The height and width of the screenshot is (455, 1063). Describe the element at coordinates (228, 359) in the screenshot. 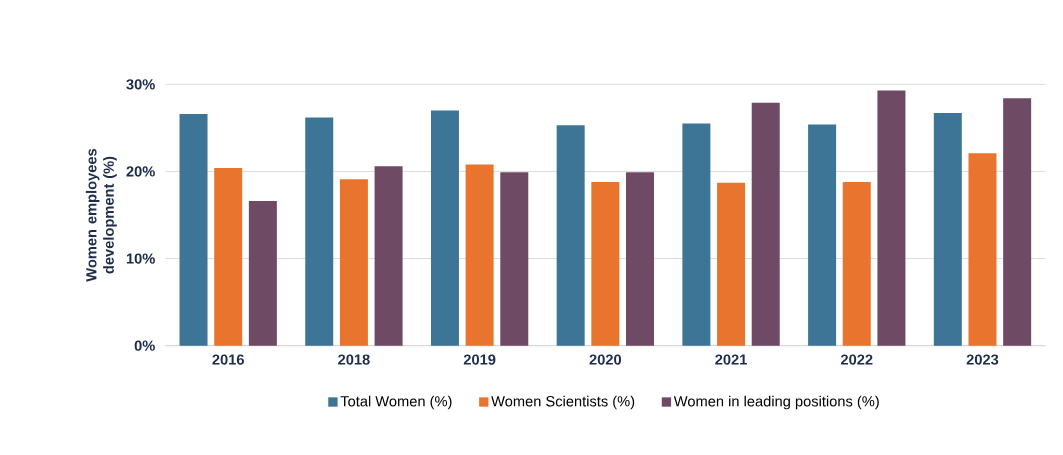

I see `x-tick-label: 2016` at that location.